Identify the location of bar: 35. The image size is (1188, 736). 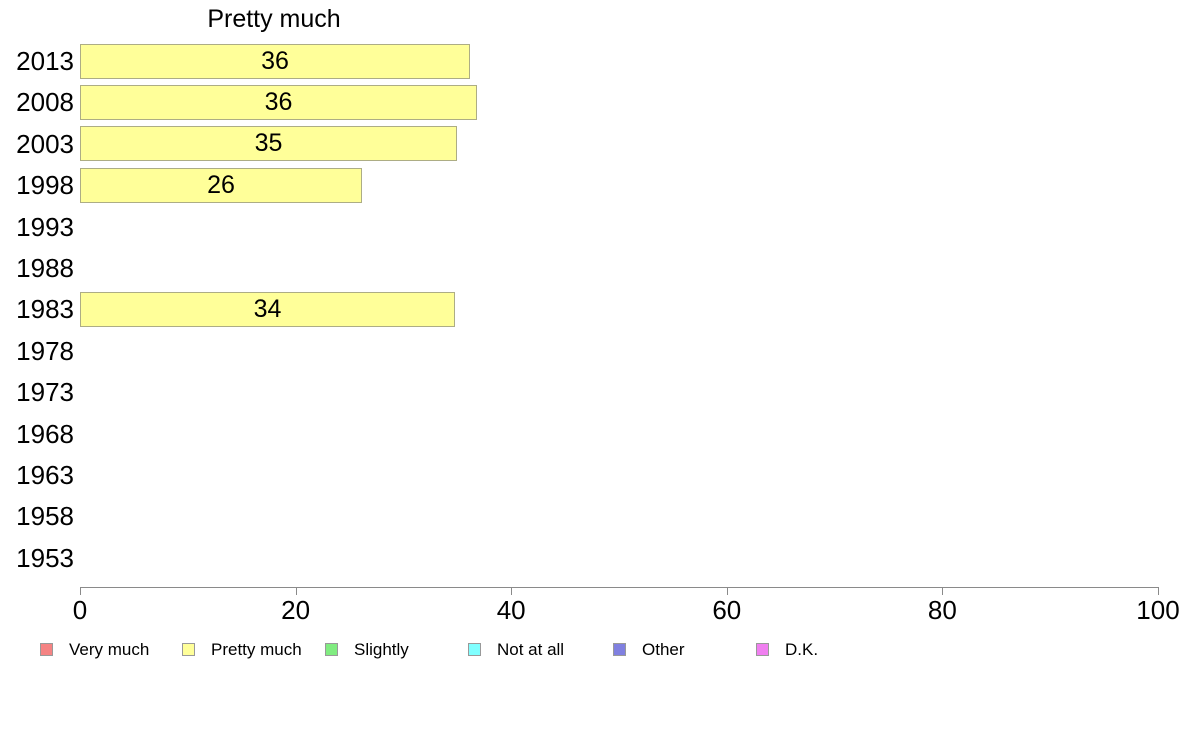
(268, 144).